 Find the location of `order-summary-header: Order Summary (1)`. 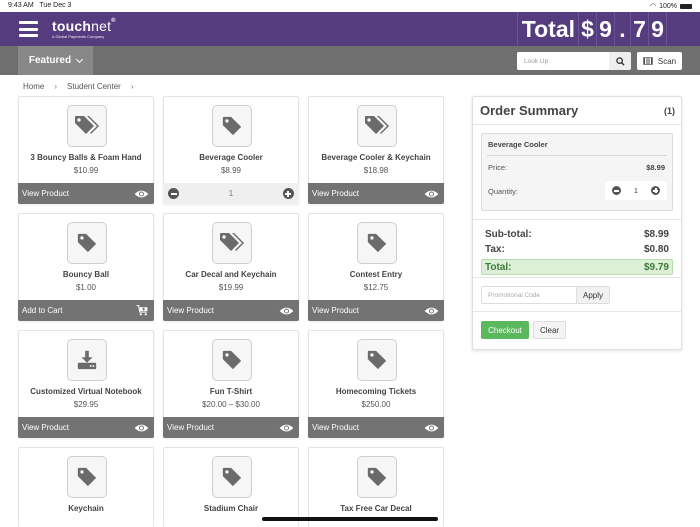

order-summary-header: Order Summary (1) is located at coordinates (577, 111).